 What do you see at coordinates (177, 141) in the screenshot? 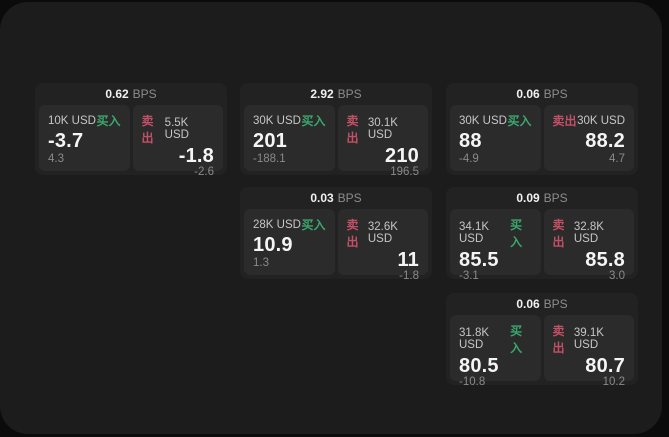
I see `sell-panel: 卖出 5.5K USD -1.8 -2.6` at bounding box center [177, 141].